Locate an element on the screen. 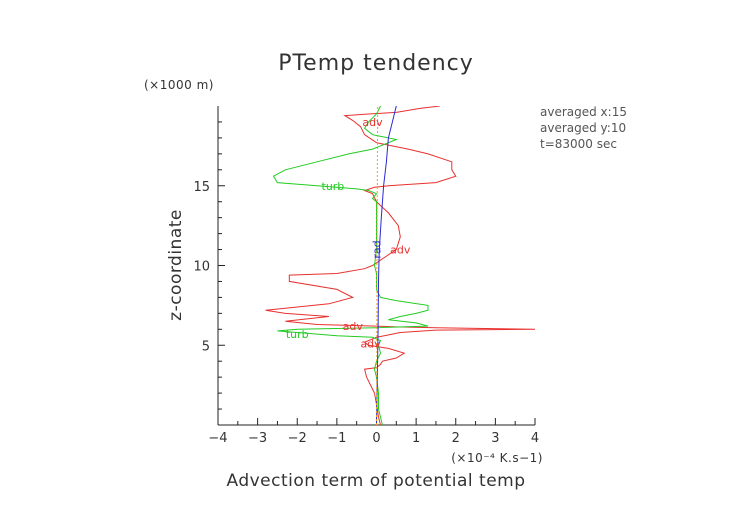 The image size is (752, 532). series-line-rad is located at coordinates (386, 265).